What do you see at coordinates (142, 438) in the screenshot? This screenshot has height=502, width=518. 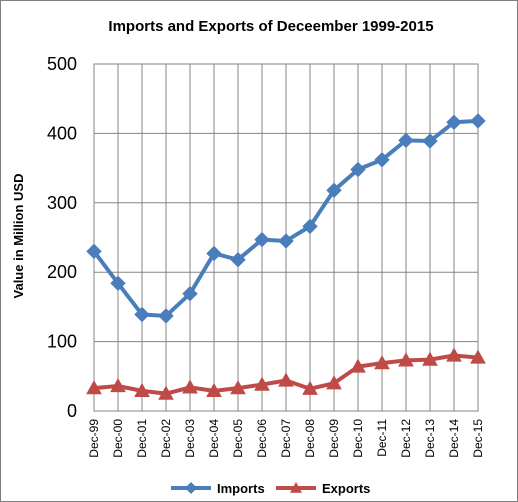 I see `x-tick-label: Dec-01` at bounding box center [142, 438].